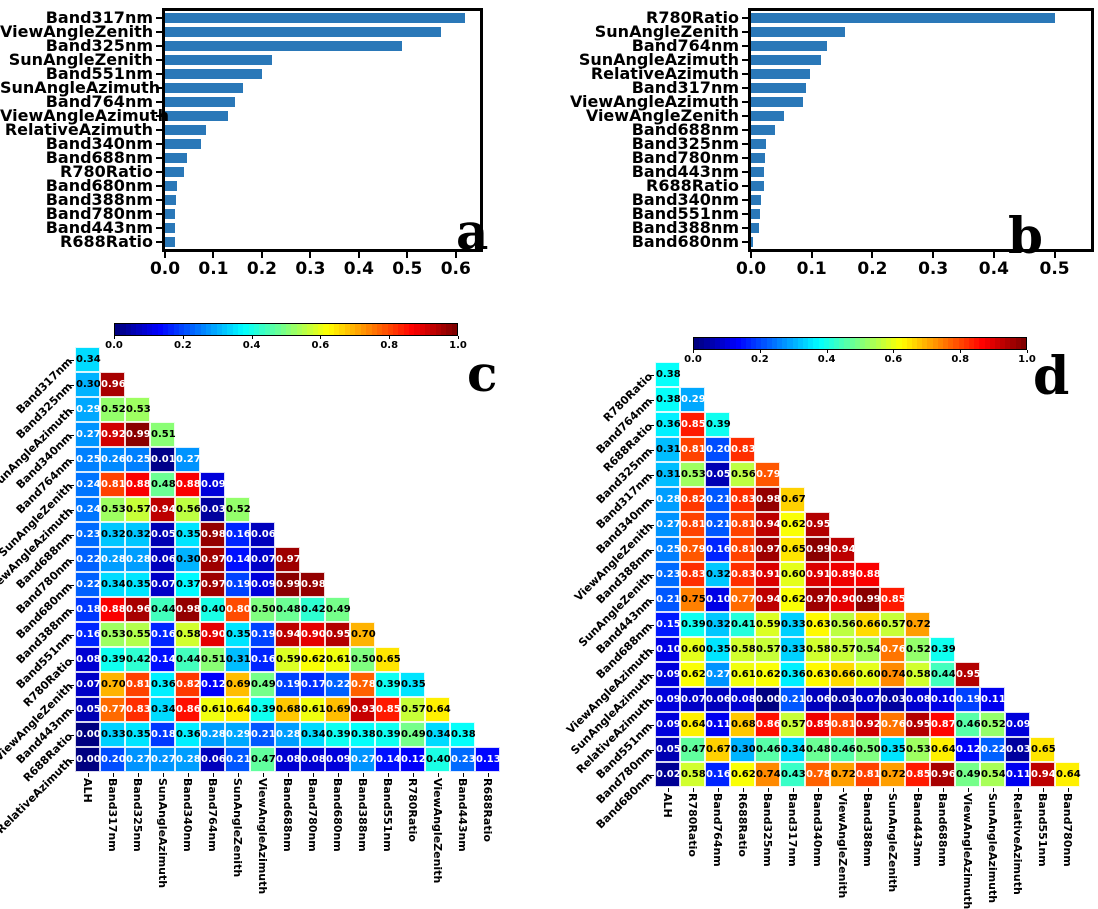 This screenshot has height=909, width=1098. Describe the element at coordinates (313, 734) in the screenshot. I see `heatmap-cell: 0.34` at that location.